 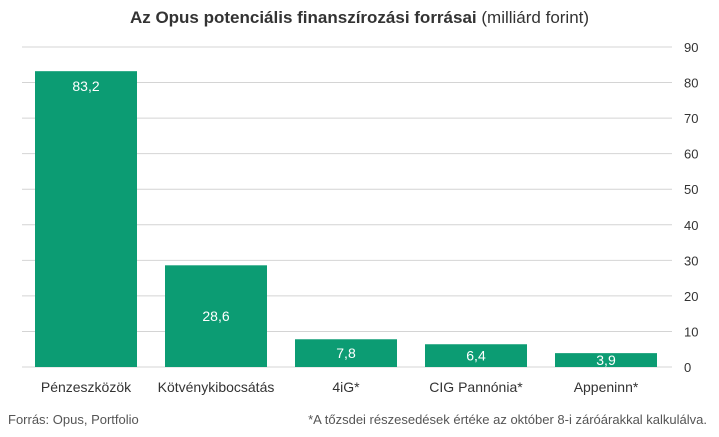 I want to click on x-category-label: CIG Pannónia*, so click(x=476, y=387).